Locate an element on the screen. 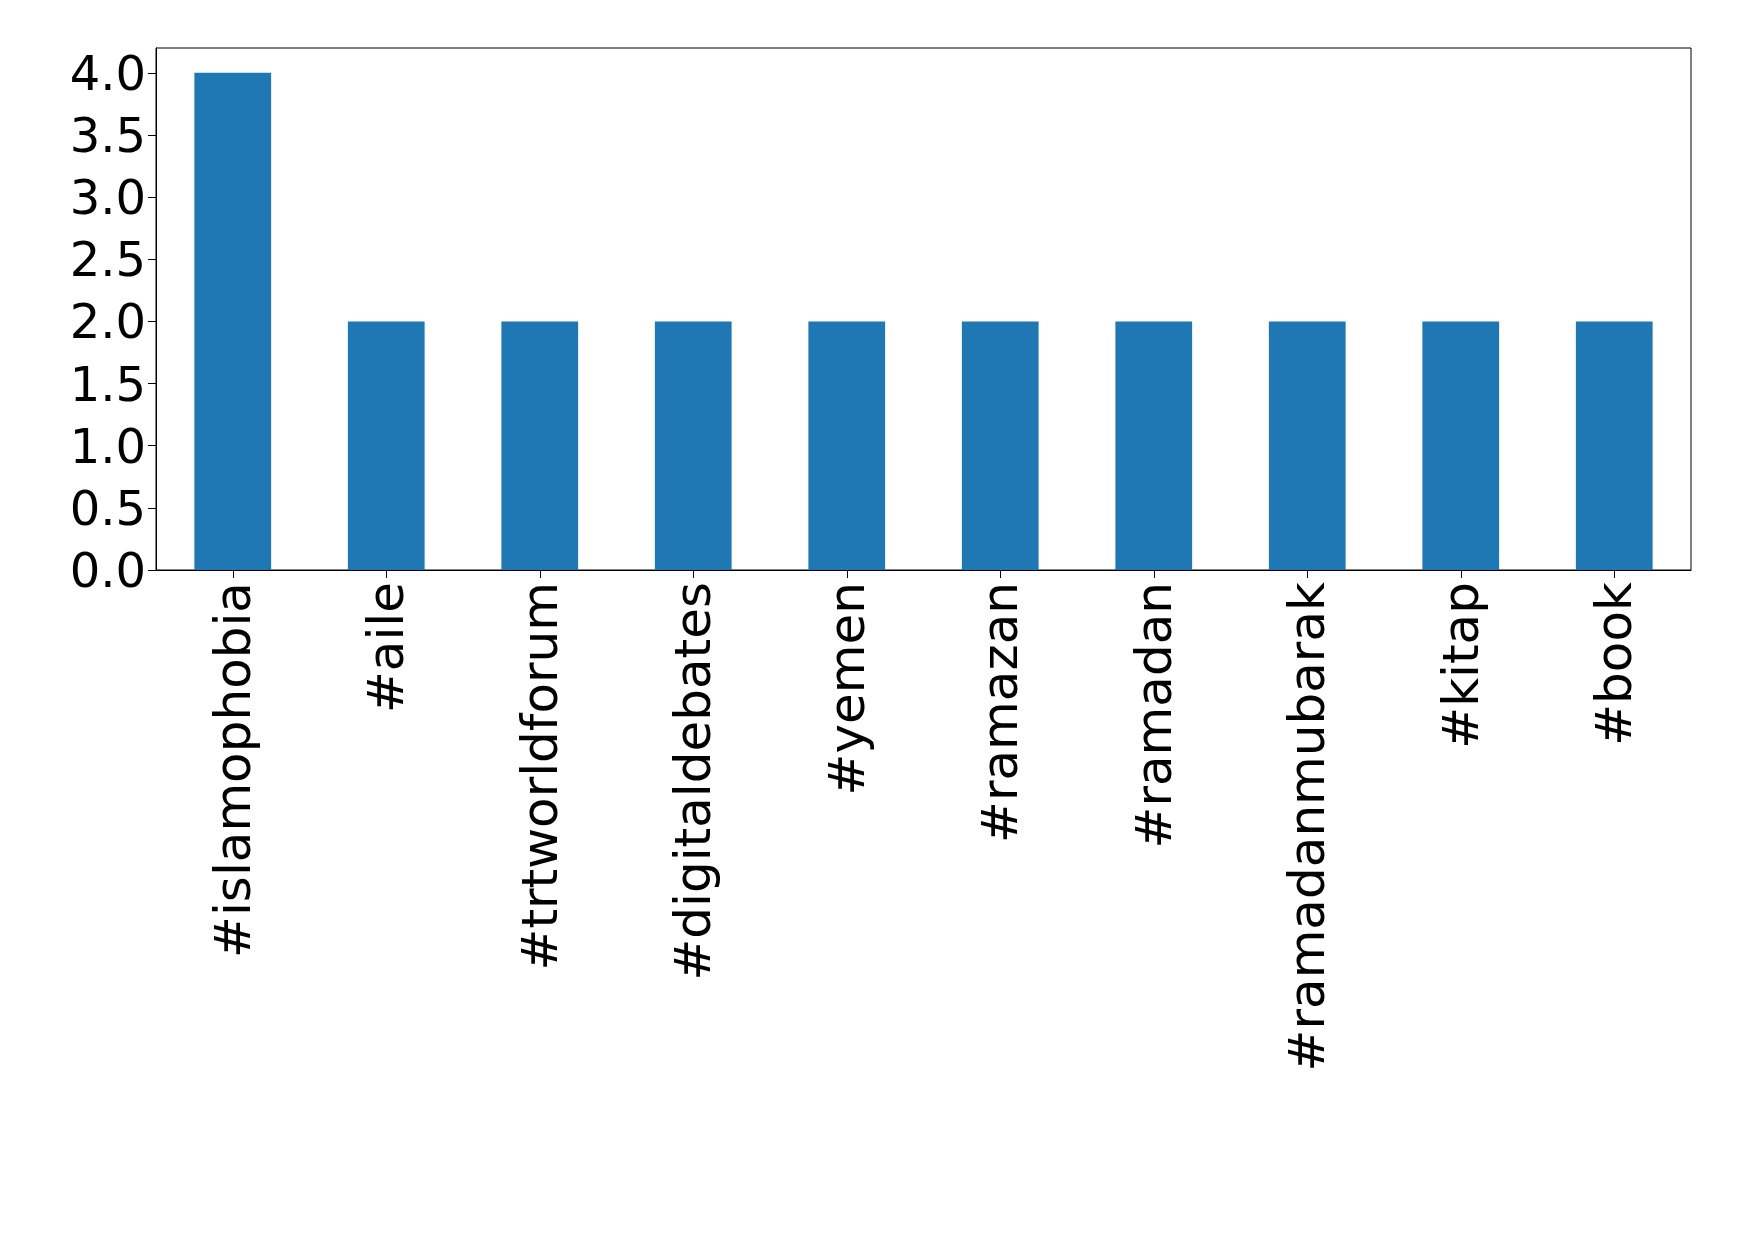 This screenshot has height=1239, width=1739. x-tick-label: #book is located at coordinates (1614, 663).